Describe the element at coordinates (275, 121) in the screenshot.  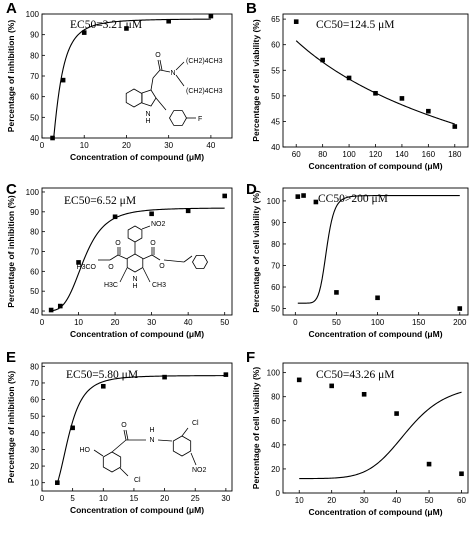
I see `y-tick-label: 45` at that location.